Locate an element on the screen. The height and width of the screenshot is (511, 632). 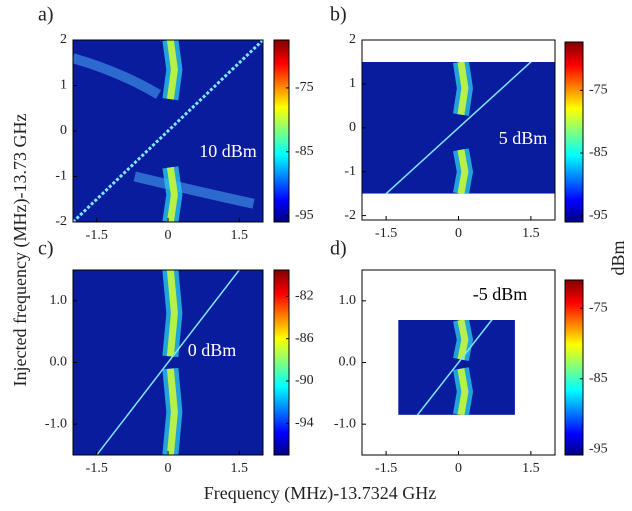
panel-label: b) is located at coordinates (338, 15).